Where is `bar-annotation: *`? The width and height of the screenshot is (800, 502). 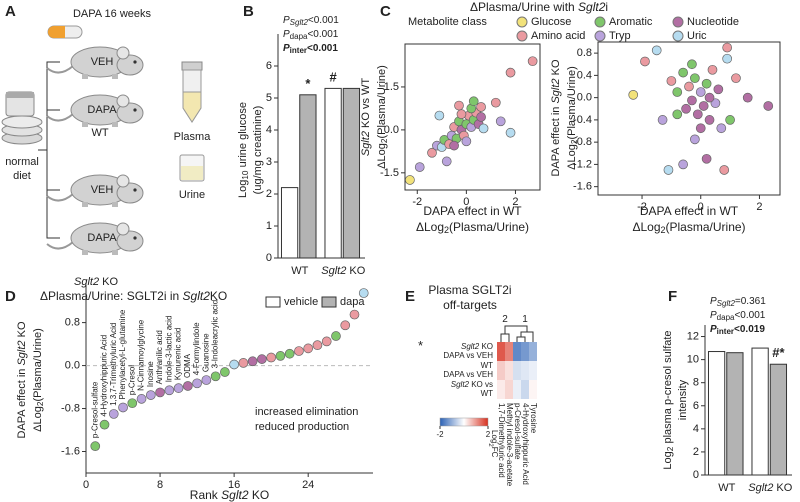 bar-annotation: * is located at coordinates (308, 83).